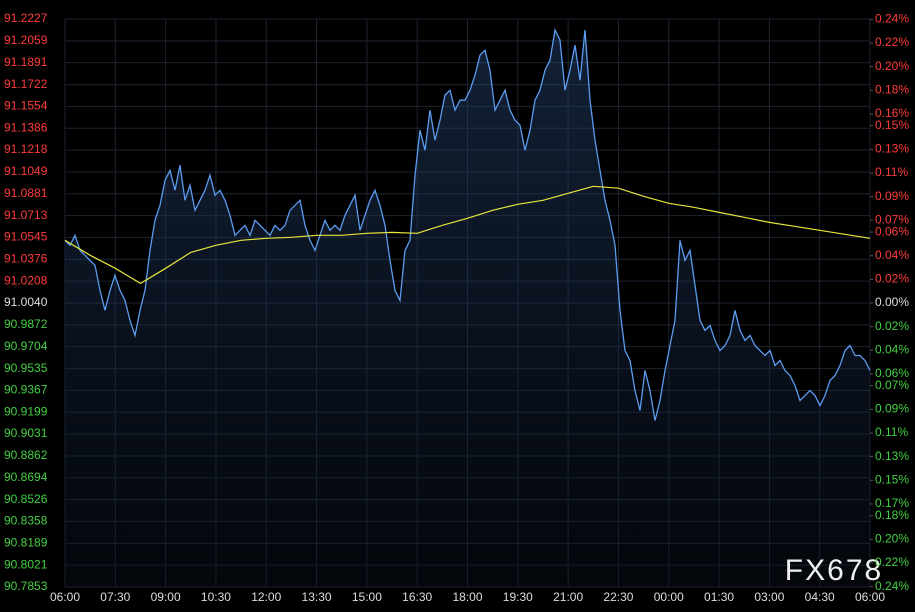 This screenshot has height=612, width=915. What do you see at coordinates (669, 597) in the screenshot?
I see `x-tick-label: 00:00` at bounding box center [669, 597].